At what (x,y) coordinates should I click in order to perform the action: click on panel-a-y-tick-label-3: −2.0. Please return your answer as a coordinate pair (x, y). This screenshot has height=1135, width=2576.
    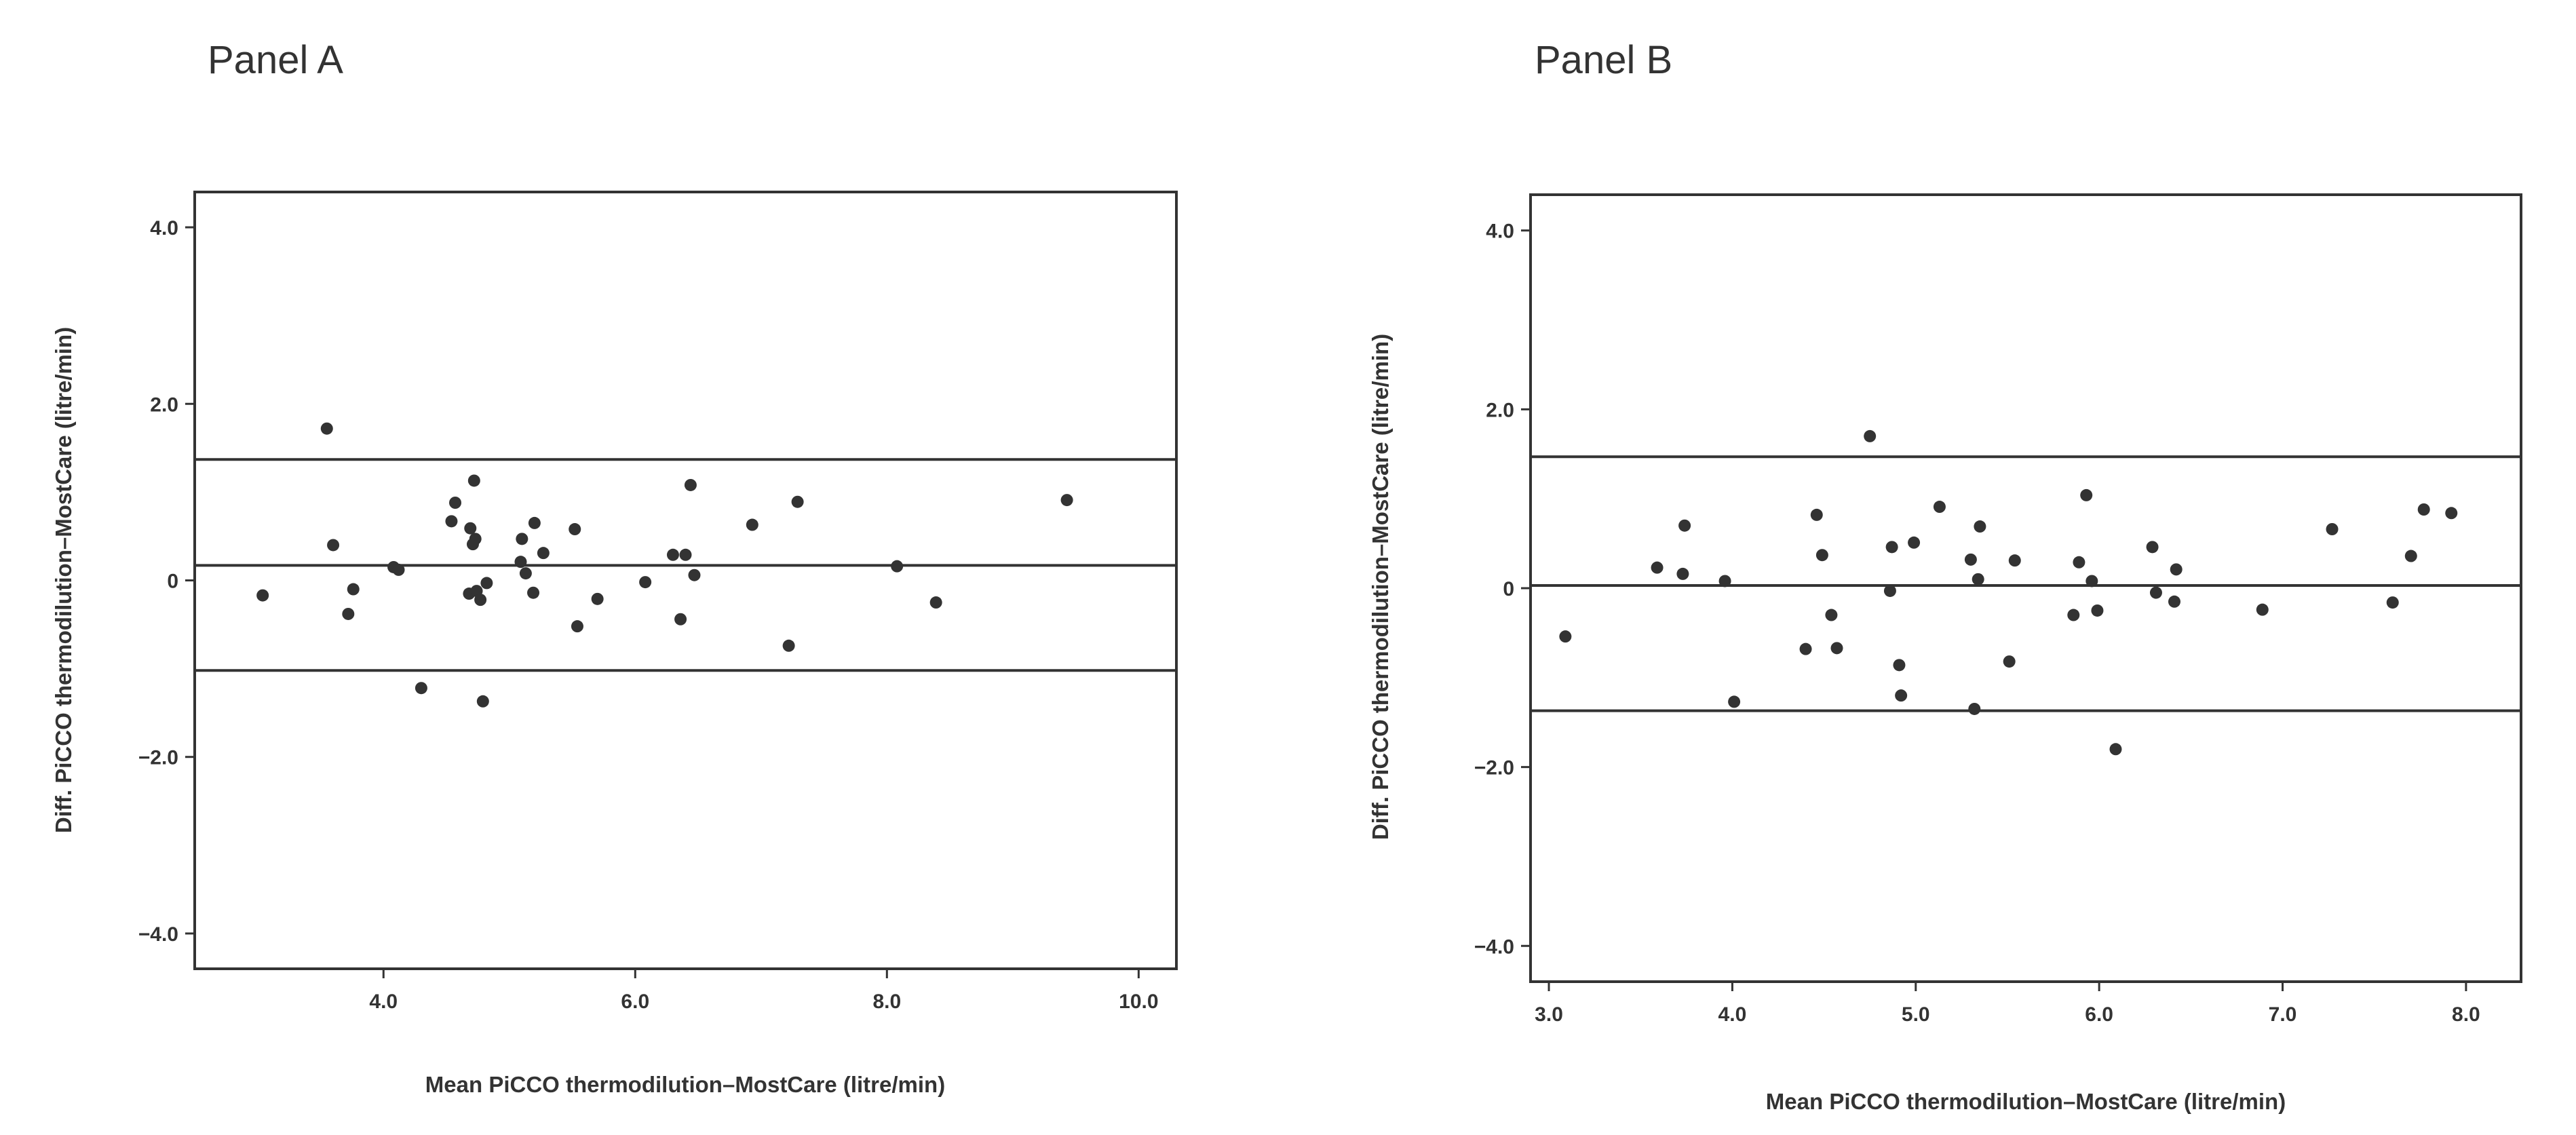
    Looking at the image, I should click on (158, 758).